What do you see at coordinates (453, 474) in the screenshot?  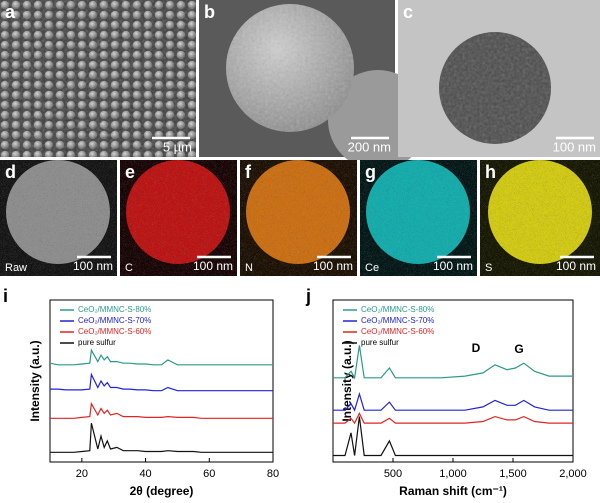 I see `x-tick-label: 1,000` at bounding box center [453, 474].